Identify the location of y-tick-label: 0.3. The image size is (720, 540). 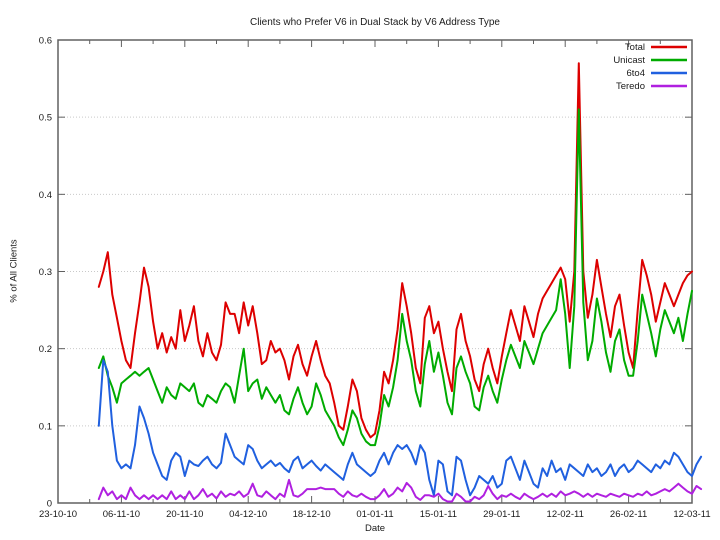
(45, 272).